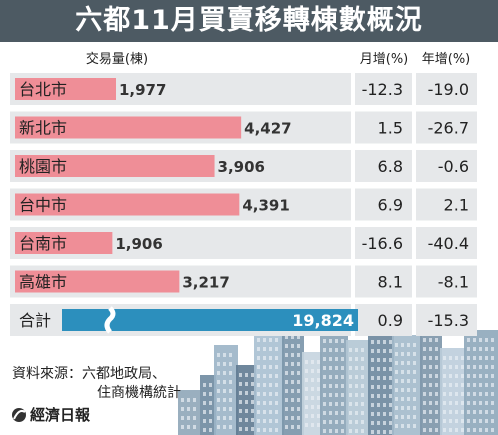  I want to click on mom-column-header: 月增(%), so click(384, 59).